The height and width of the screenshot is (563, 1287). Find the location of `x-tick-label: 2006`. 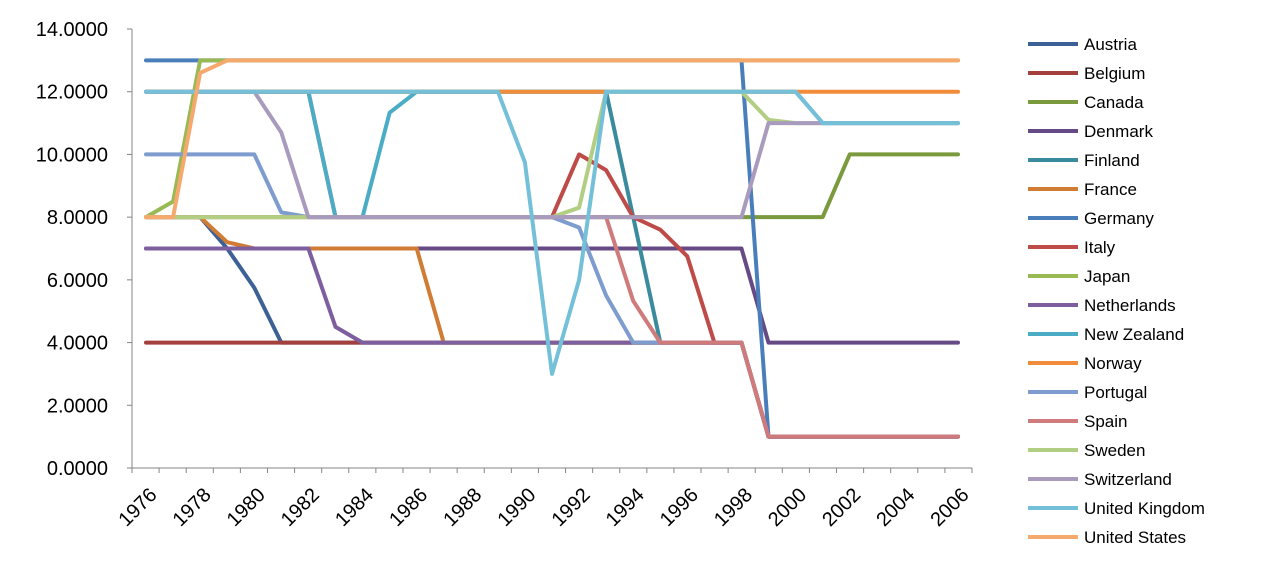

x-tick-label: 2006 is located at coordinates (950, 507).